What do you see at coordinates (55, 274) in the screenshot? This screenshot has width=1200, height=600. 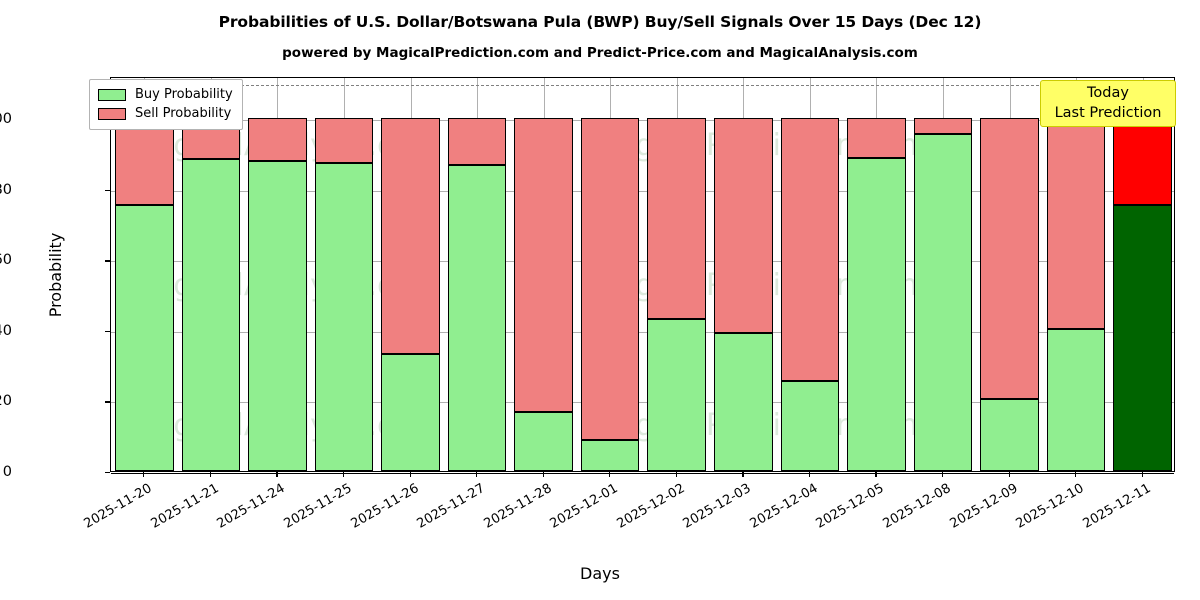 I see `y-axis-label: Probability` at bounding box center [55, 274].